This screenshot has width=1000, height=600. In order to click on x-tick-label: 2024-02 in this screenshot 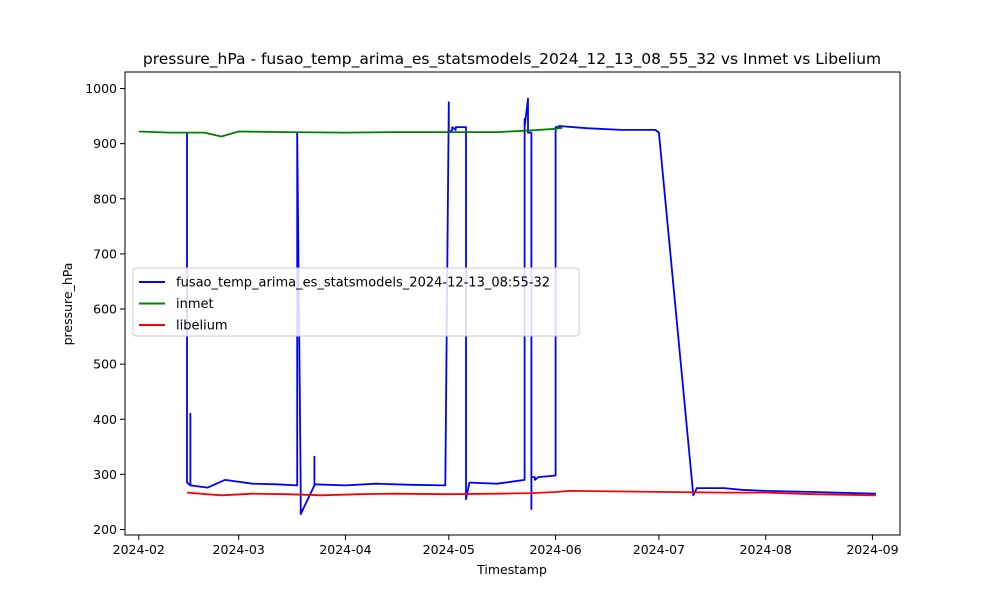, I will do `click(139, 549)`.